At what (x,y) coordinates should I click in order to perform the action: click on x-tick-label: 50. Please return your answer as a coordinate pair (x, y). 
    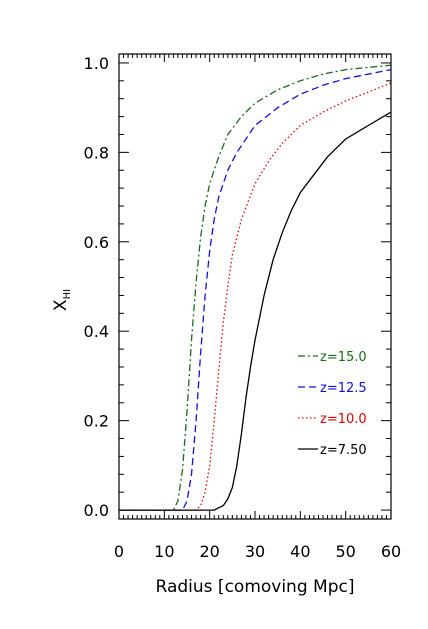
    Looking at the image, I should click on (345, 551).